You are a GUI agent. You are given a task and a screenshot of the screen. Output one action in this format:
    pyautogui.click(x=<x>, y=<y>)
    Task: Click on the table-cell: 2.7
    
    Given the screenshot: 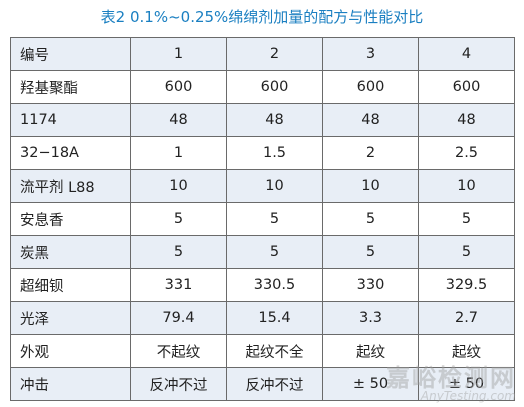 What is the action you would take?
    pyautogui.click(x=466, y=318)
    